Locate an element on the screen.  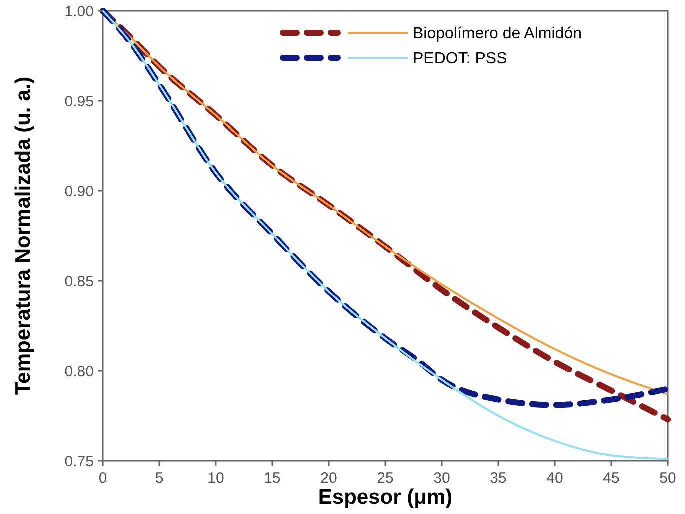
legend-label: Biopolímero de Almidón is located at coordinates (497, 34).